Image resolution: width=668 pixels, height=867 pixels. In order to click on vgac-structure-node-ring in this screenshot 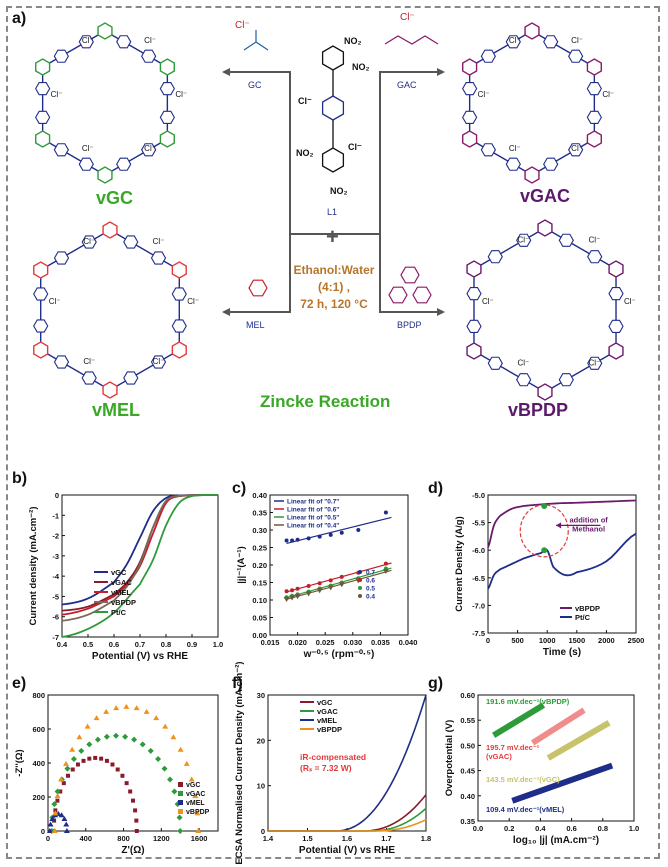, I will do `click(470, 67)`.